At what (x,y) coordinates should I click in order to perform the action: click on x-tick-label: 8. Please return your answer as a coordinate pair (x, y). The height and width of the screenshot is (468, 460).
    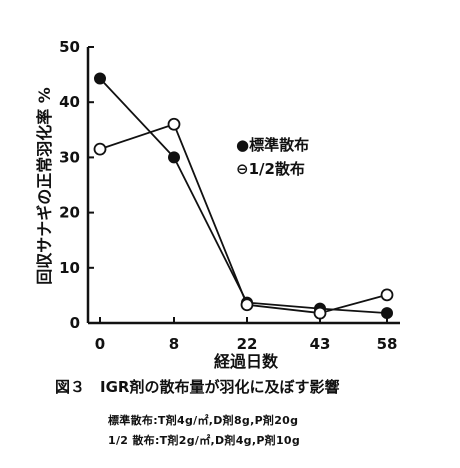
    Looking at the image, I should click on (174, 344).